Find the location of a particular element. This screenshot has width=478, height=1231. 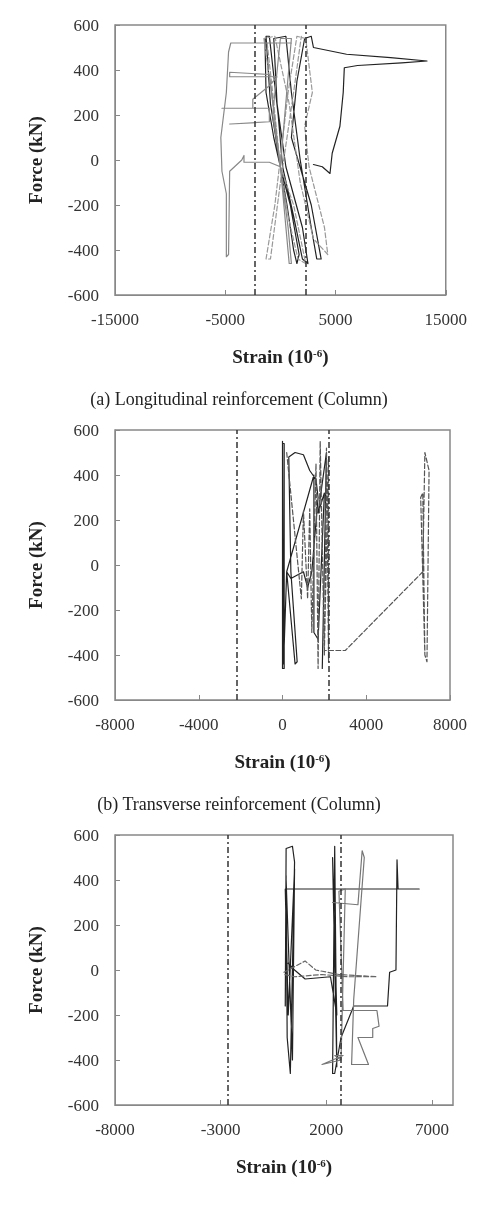

text: (b) Transverse reinforcement (Column) is located at coordinates (239, 804).